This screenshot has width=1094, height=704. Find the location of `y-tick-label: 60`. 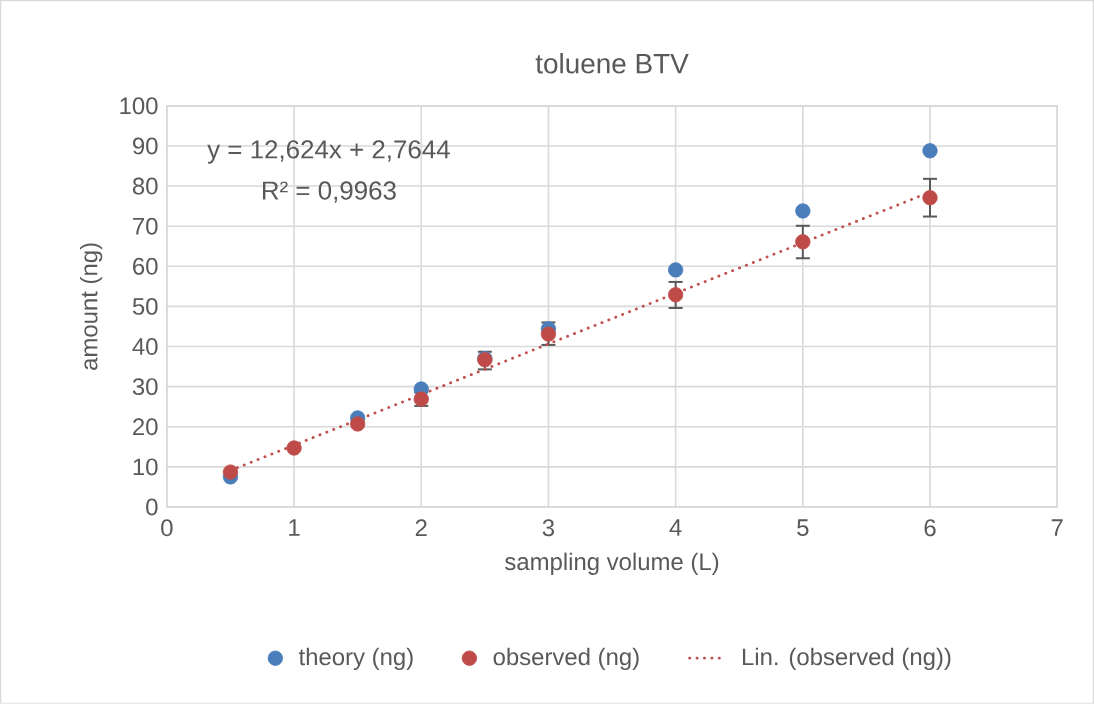

y-tick-label: 60 is located at coordinates (145, 266).